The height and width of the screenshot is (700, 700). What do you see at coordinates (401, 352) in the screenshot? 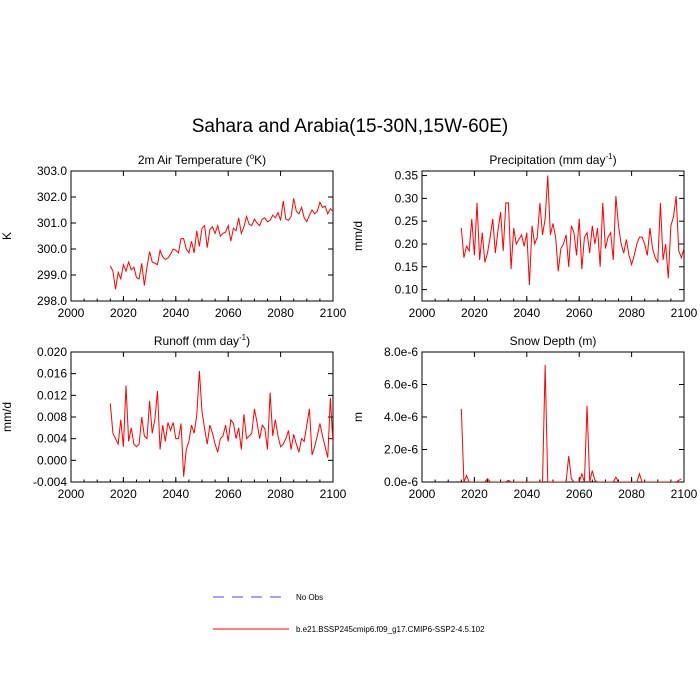
I see `y-tick-label: 8.0e-6` at bounding box center [401, 352].